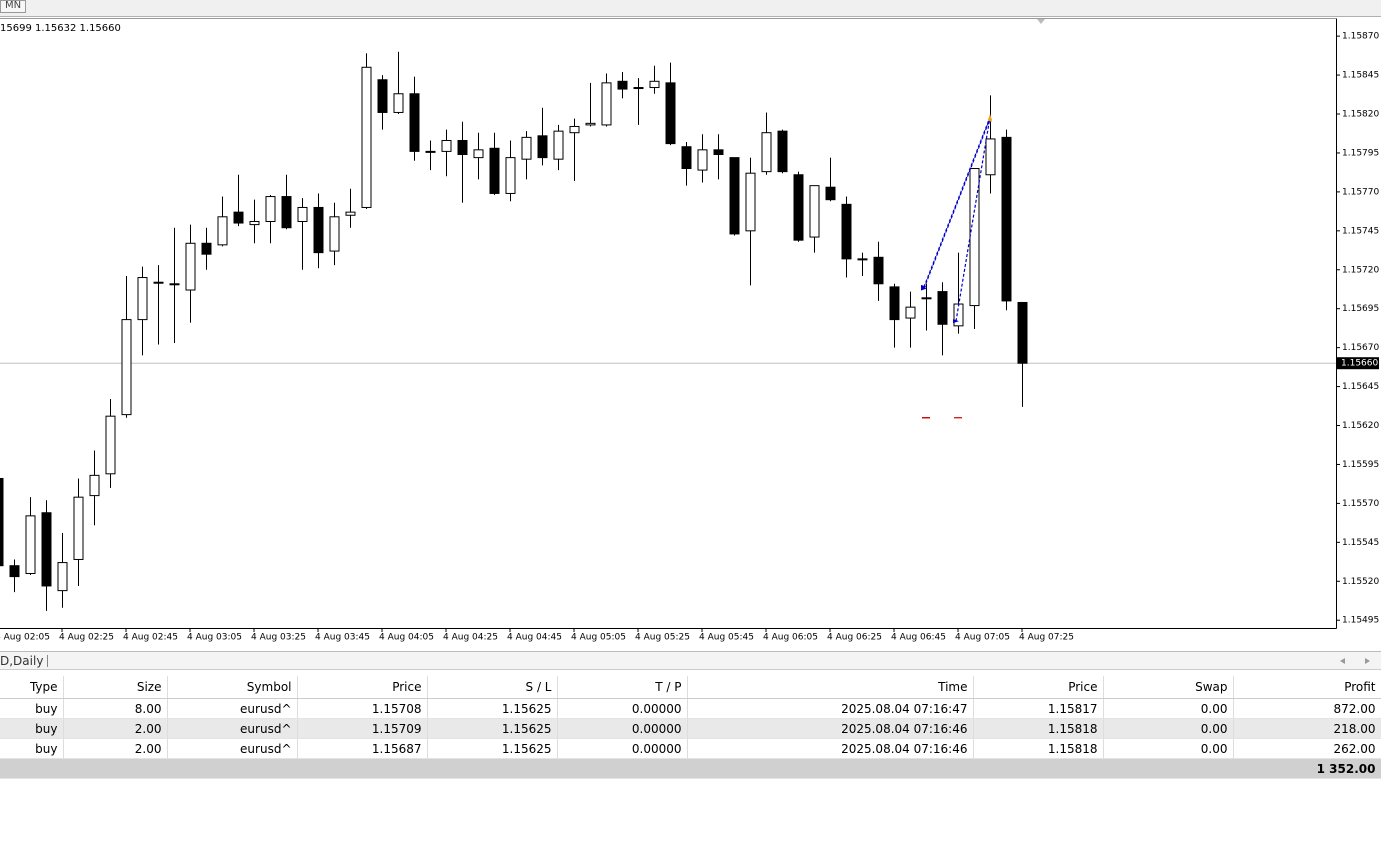 This screenshot has height=841, width=1381. What do you see at coordinates (1360, 153) in the screenshot?
I see `y-tick-label: 1.15795` at bounding box center [1360, 153].